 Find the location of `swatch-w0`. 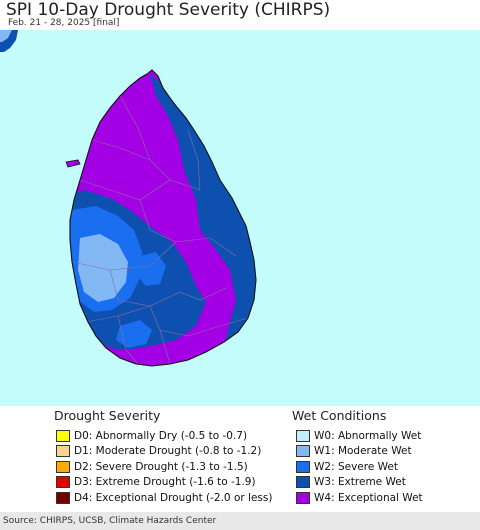

swatch-w0 is located at coordinates (303, 435).